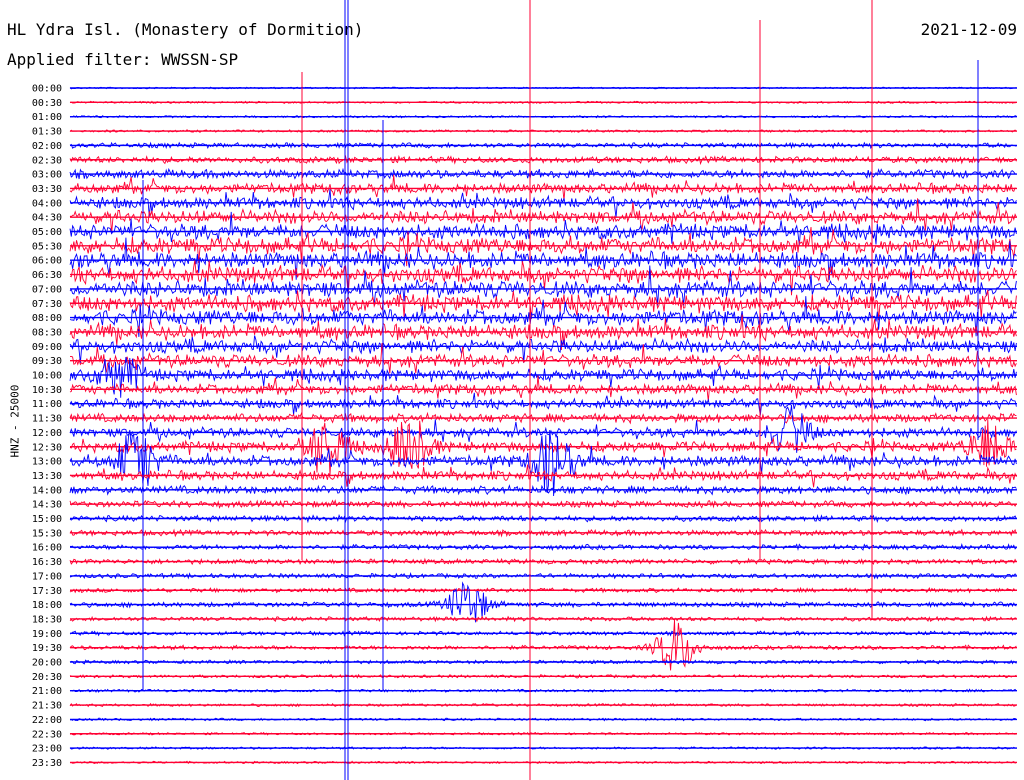 The image size is (1024, 780). I want to click on time-tick-label: 13:00, so click(47, 462).